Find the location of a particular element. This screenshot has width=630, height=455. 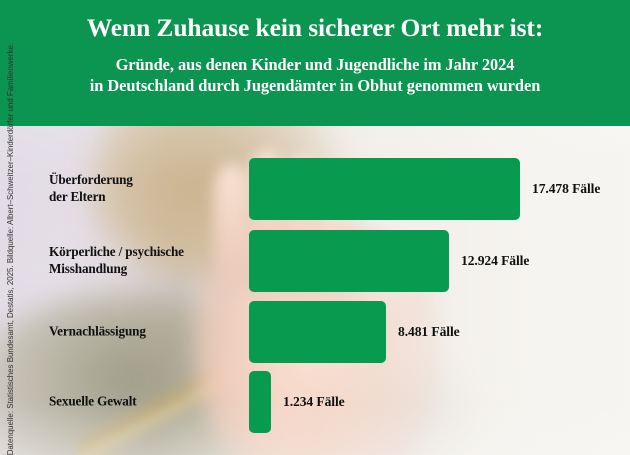

bar-category-label-line-1: Körperliche / psychische is located at coordinates (116, 252).